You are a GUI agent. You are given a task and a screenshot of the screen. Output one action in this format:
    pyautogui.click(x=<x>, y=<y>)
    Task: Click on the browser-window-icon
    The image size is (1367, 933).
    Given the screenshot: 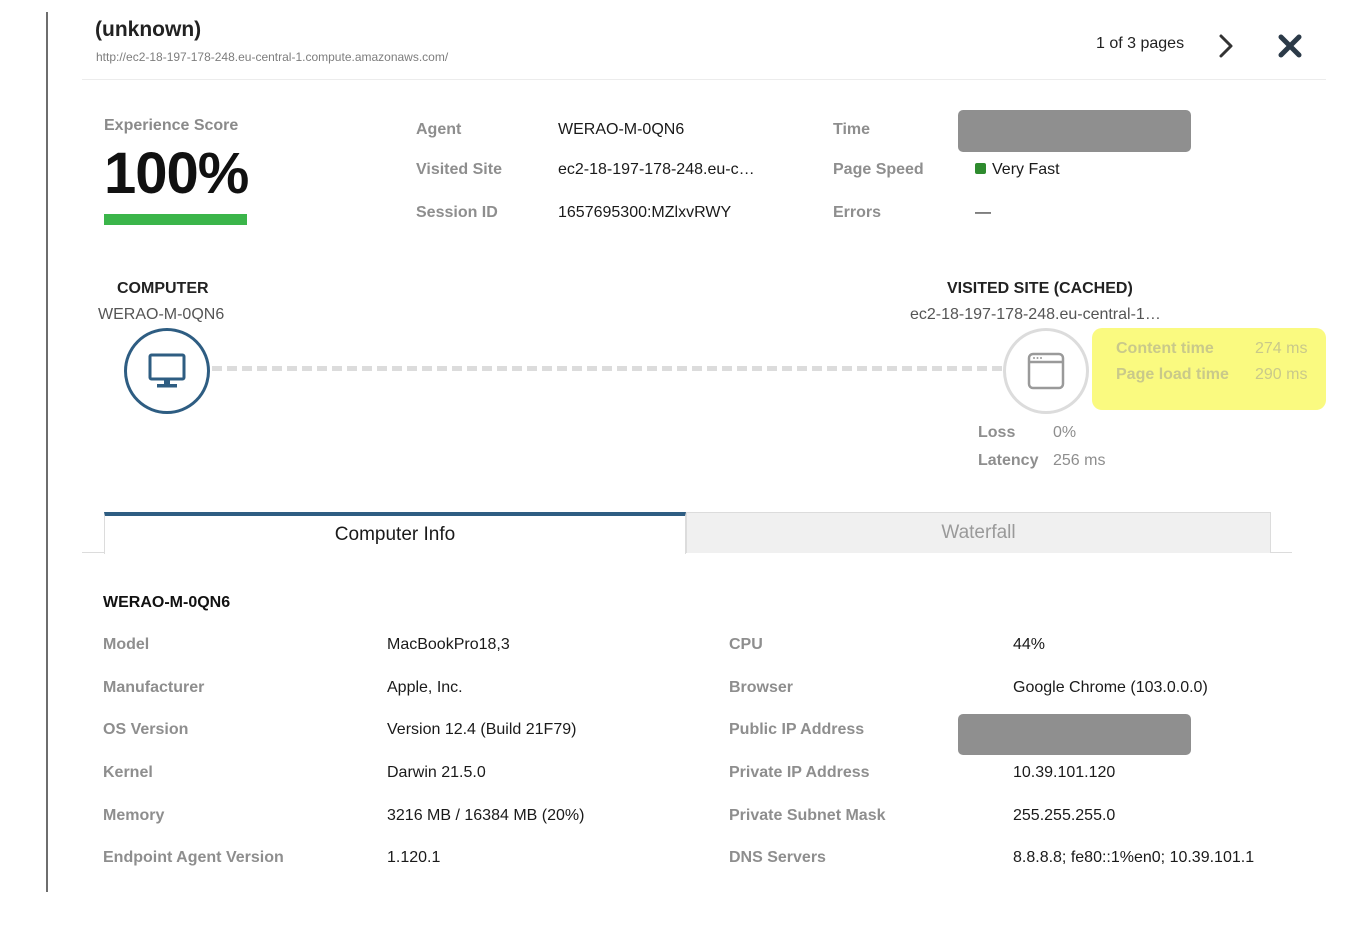 What is the action you would take?
    pyautogui.click(x=1046, y=371)
    